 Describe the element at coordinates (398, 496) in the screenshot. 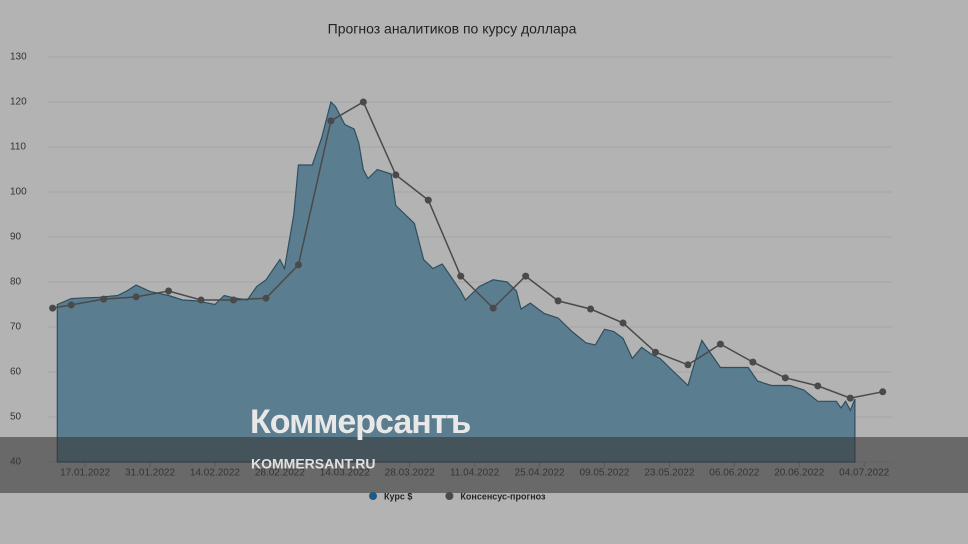

I see `legend-label: Курс $` at that location.